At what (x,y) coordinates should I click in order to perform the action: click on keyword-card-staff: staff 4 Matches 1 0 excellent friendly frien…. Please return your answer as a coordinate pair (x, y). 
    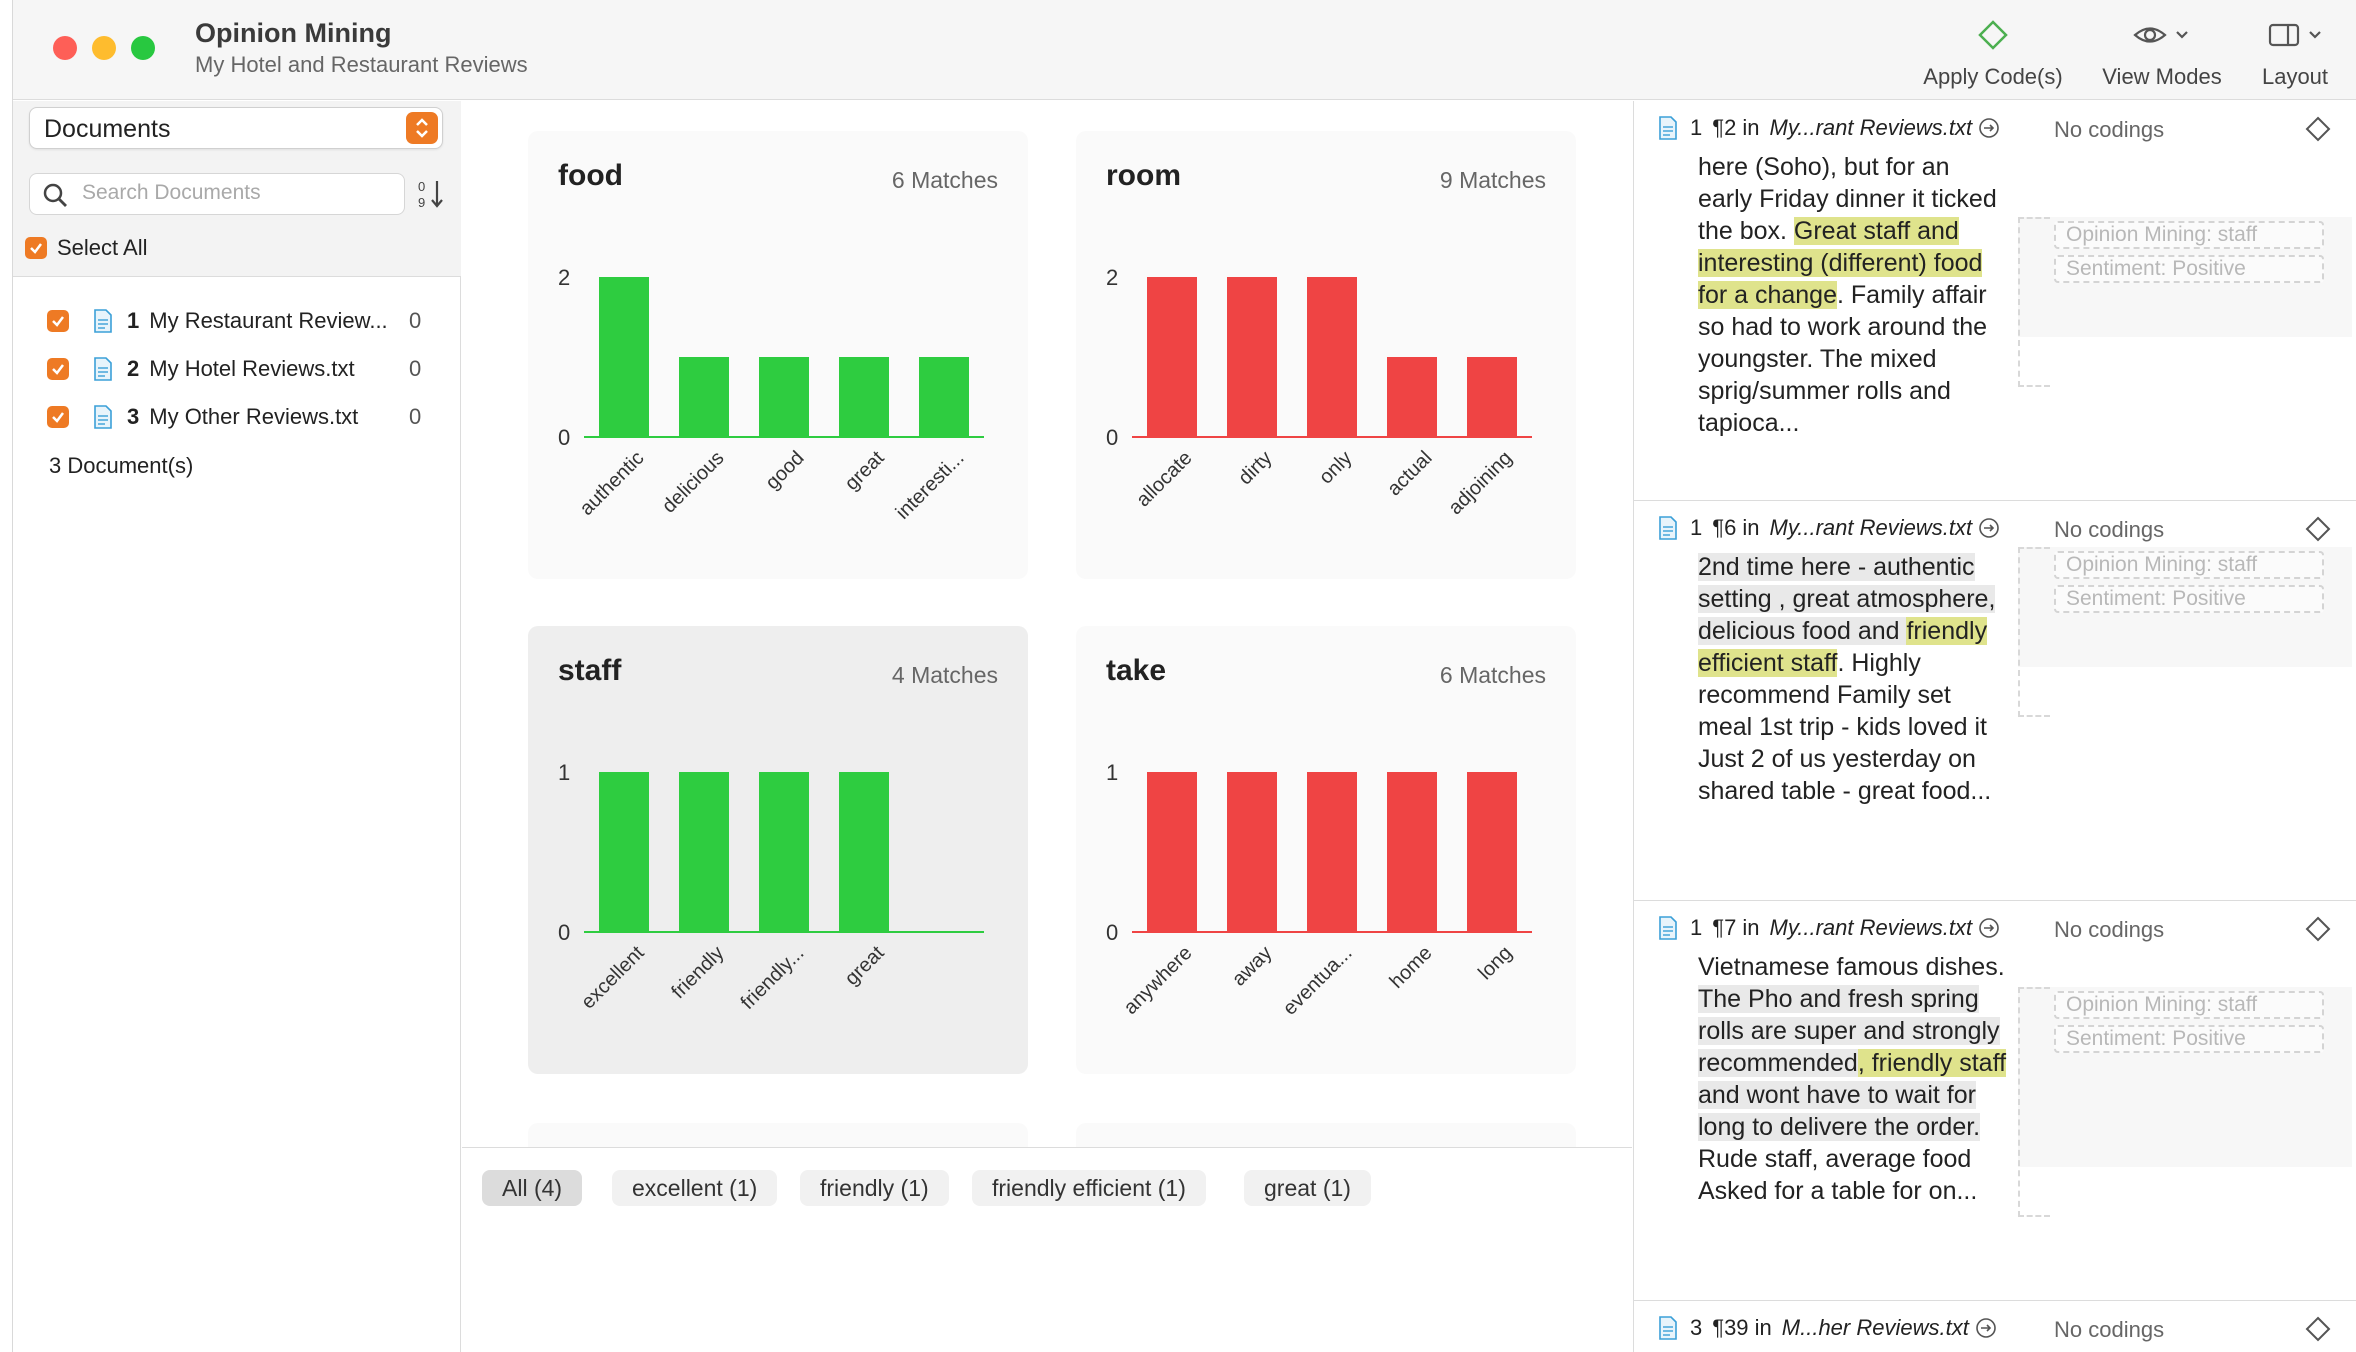
    Looking at the image, I should click on (778, 850).